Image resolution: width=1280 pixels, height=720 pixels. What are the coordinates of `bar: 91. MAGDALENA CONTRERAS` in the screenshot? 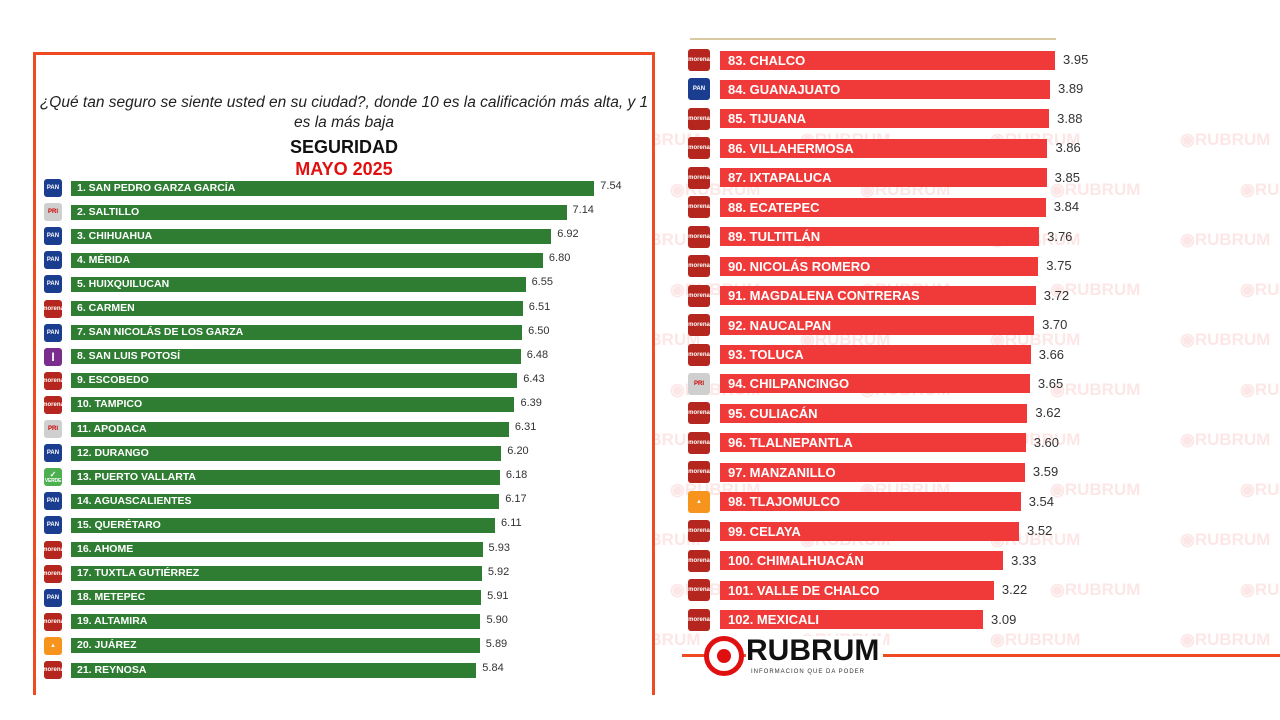 It's located at (878, 296).